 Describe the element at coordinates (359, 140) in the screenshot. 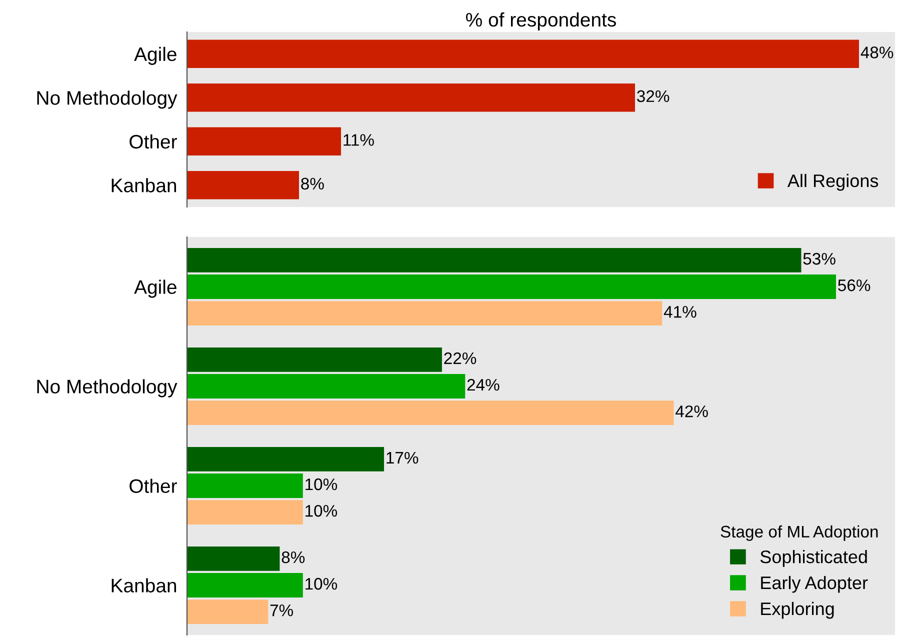

I see `data-label: 11%` at that location.